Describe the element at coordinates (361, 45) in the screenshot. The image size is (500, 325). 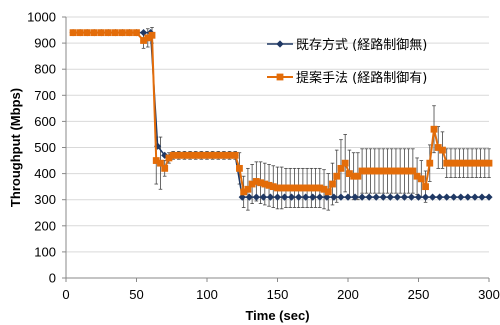
I see `legend-label-existing: 既存方式 (経路制御無)` at that location.